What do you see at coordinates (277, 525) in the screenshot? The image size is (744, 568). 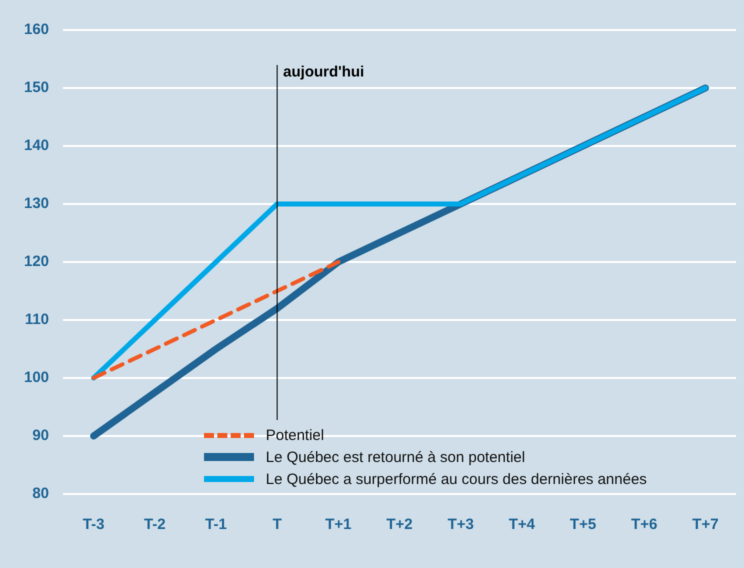 I see `x-tick-label: T` at bounding box center [277, 525].